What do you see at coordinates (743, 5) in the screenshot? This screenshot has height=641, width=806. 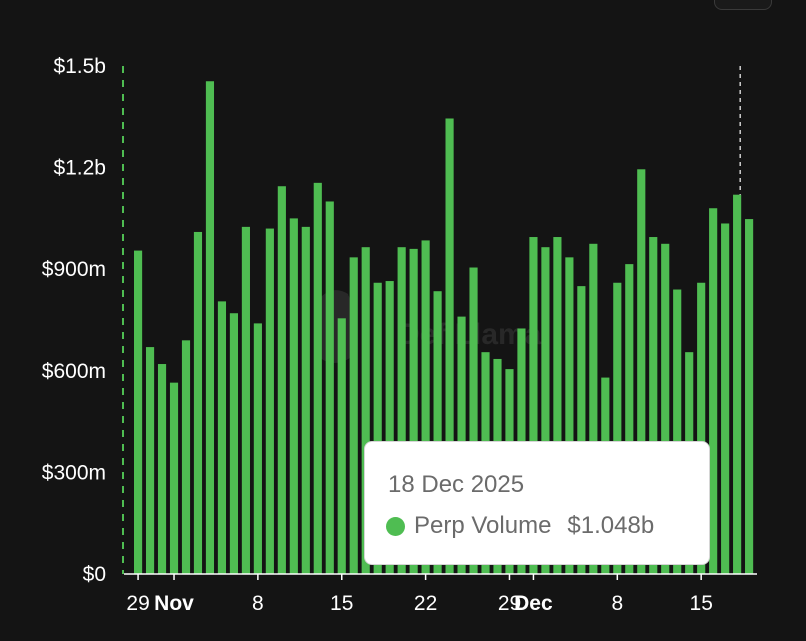 I see `top-right-button` at bounding box center [743, 5].